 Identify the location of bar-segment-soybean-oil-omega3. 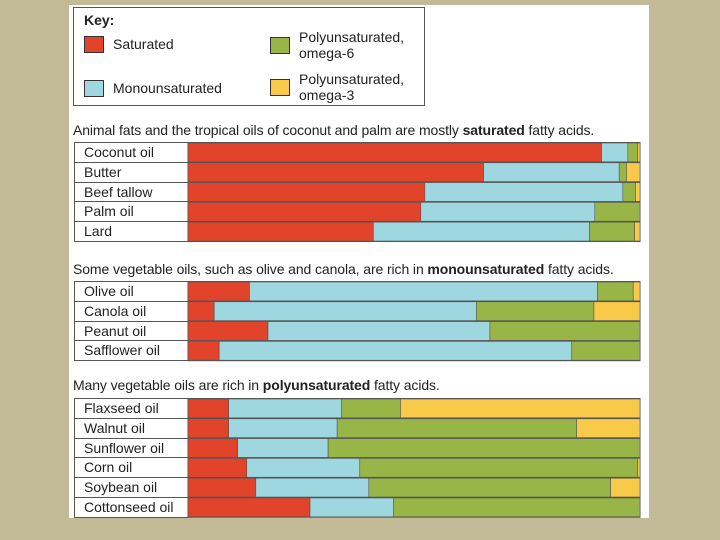
(625, 487).